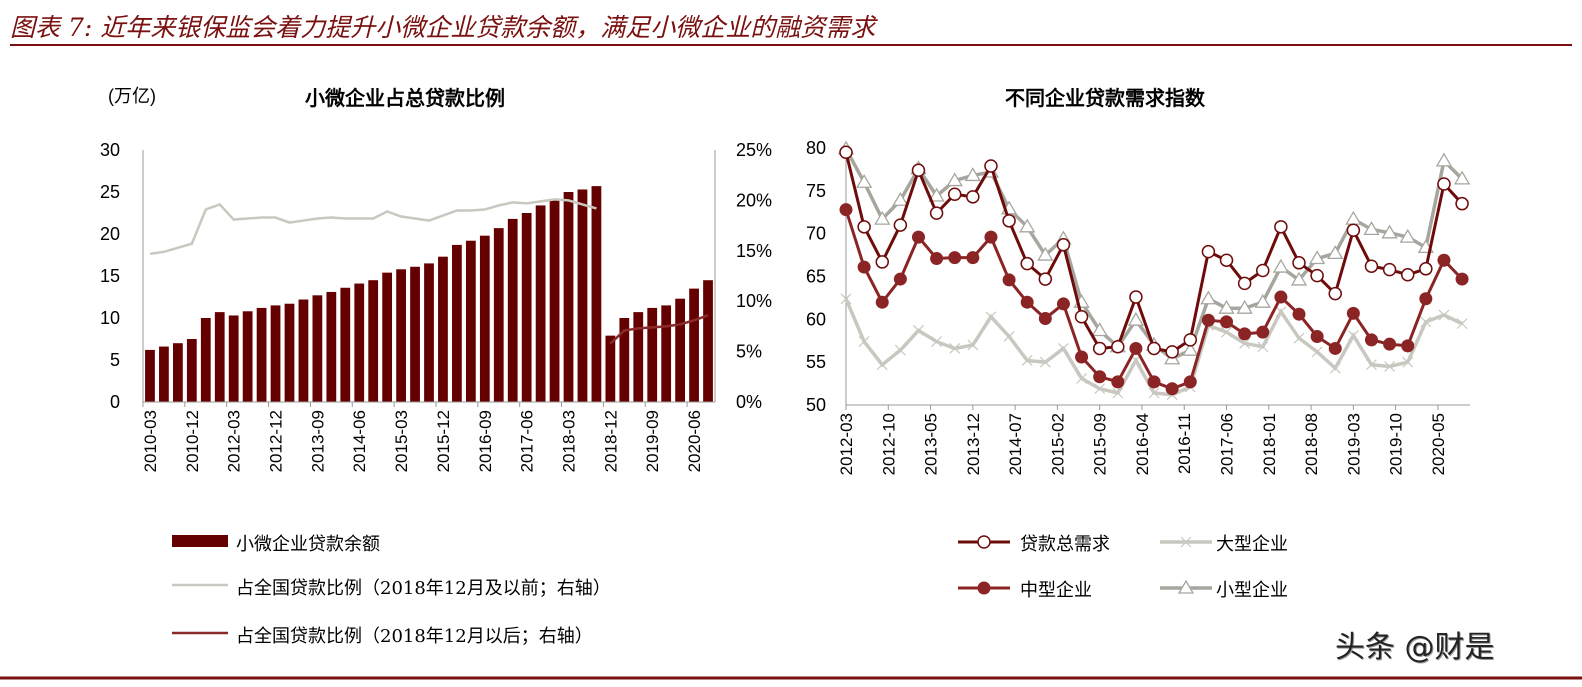  Describe the element at coordinates (816, 405) in the screenshot. I see `y-tick-label: 50` at that location.